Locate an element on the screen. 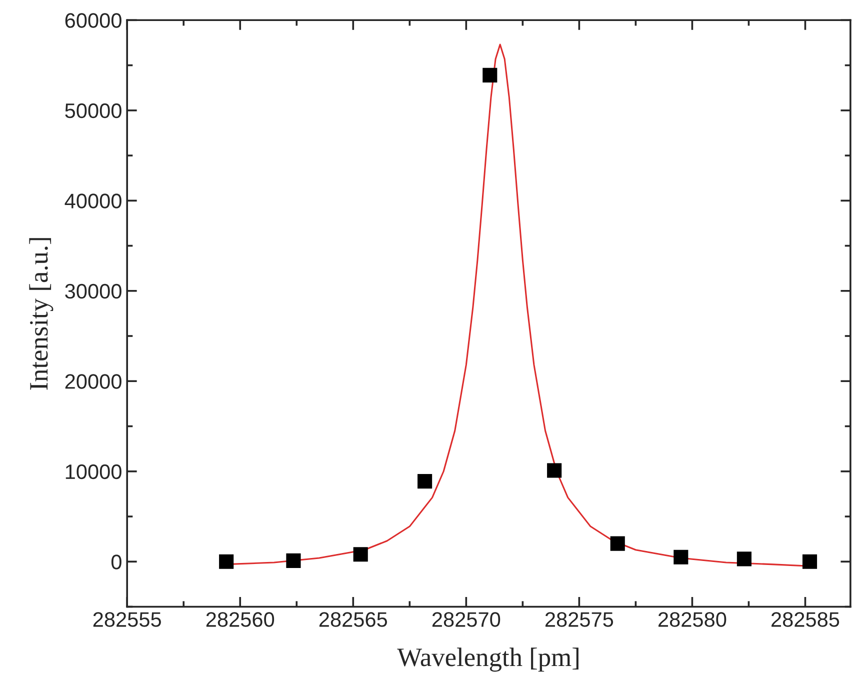 This screenshot has height=695, width=853. y-axis-title: Intensity [a.u.] is located at coordinates (41, 314).